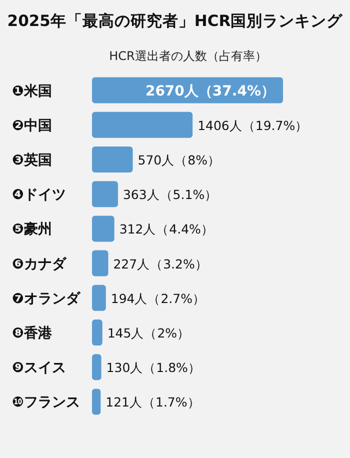 The width and height of the screenshot is (350, 458). What do you see at coordinates (46, 298) in the screenshot?
I see `y-tick-label: ❼オランダ` at bounding box center [46, 298].